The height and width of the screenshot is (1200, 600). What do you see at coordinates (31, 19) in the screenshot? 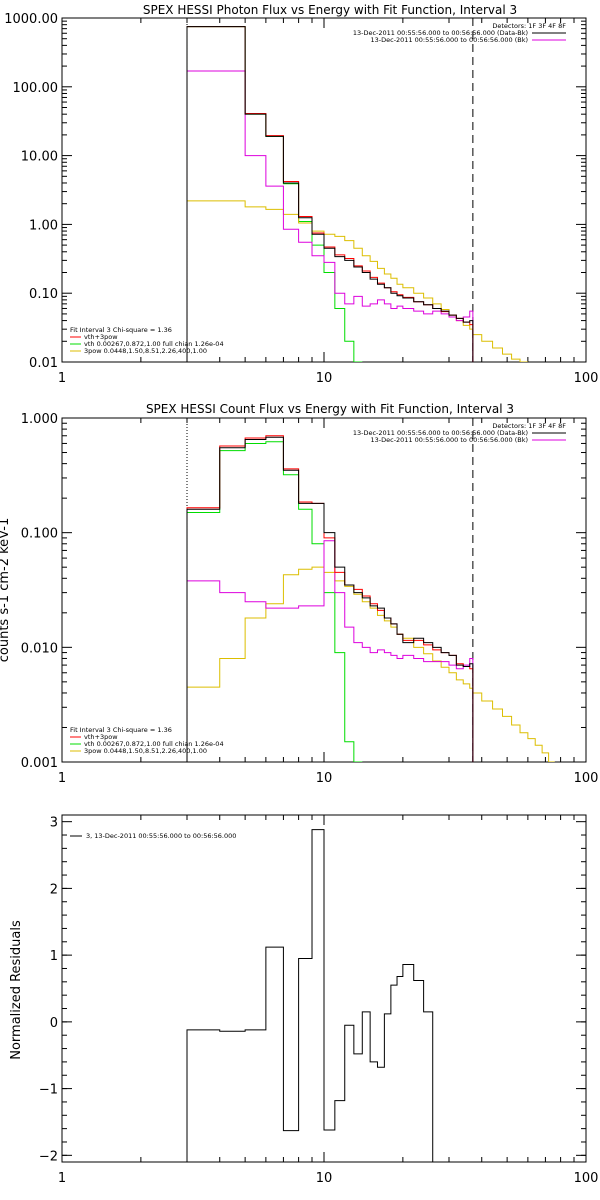
I see `y-tick-label: 1000.00` at bounding box center [31, 19].